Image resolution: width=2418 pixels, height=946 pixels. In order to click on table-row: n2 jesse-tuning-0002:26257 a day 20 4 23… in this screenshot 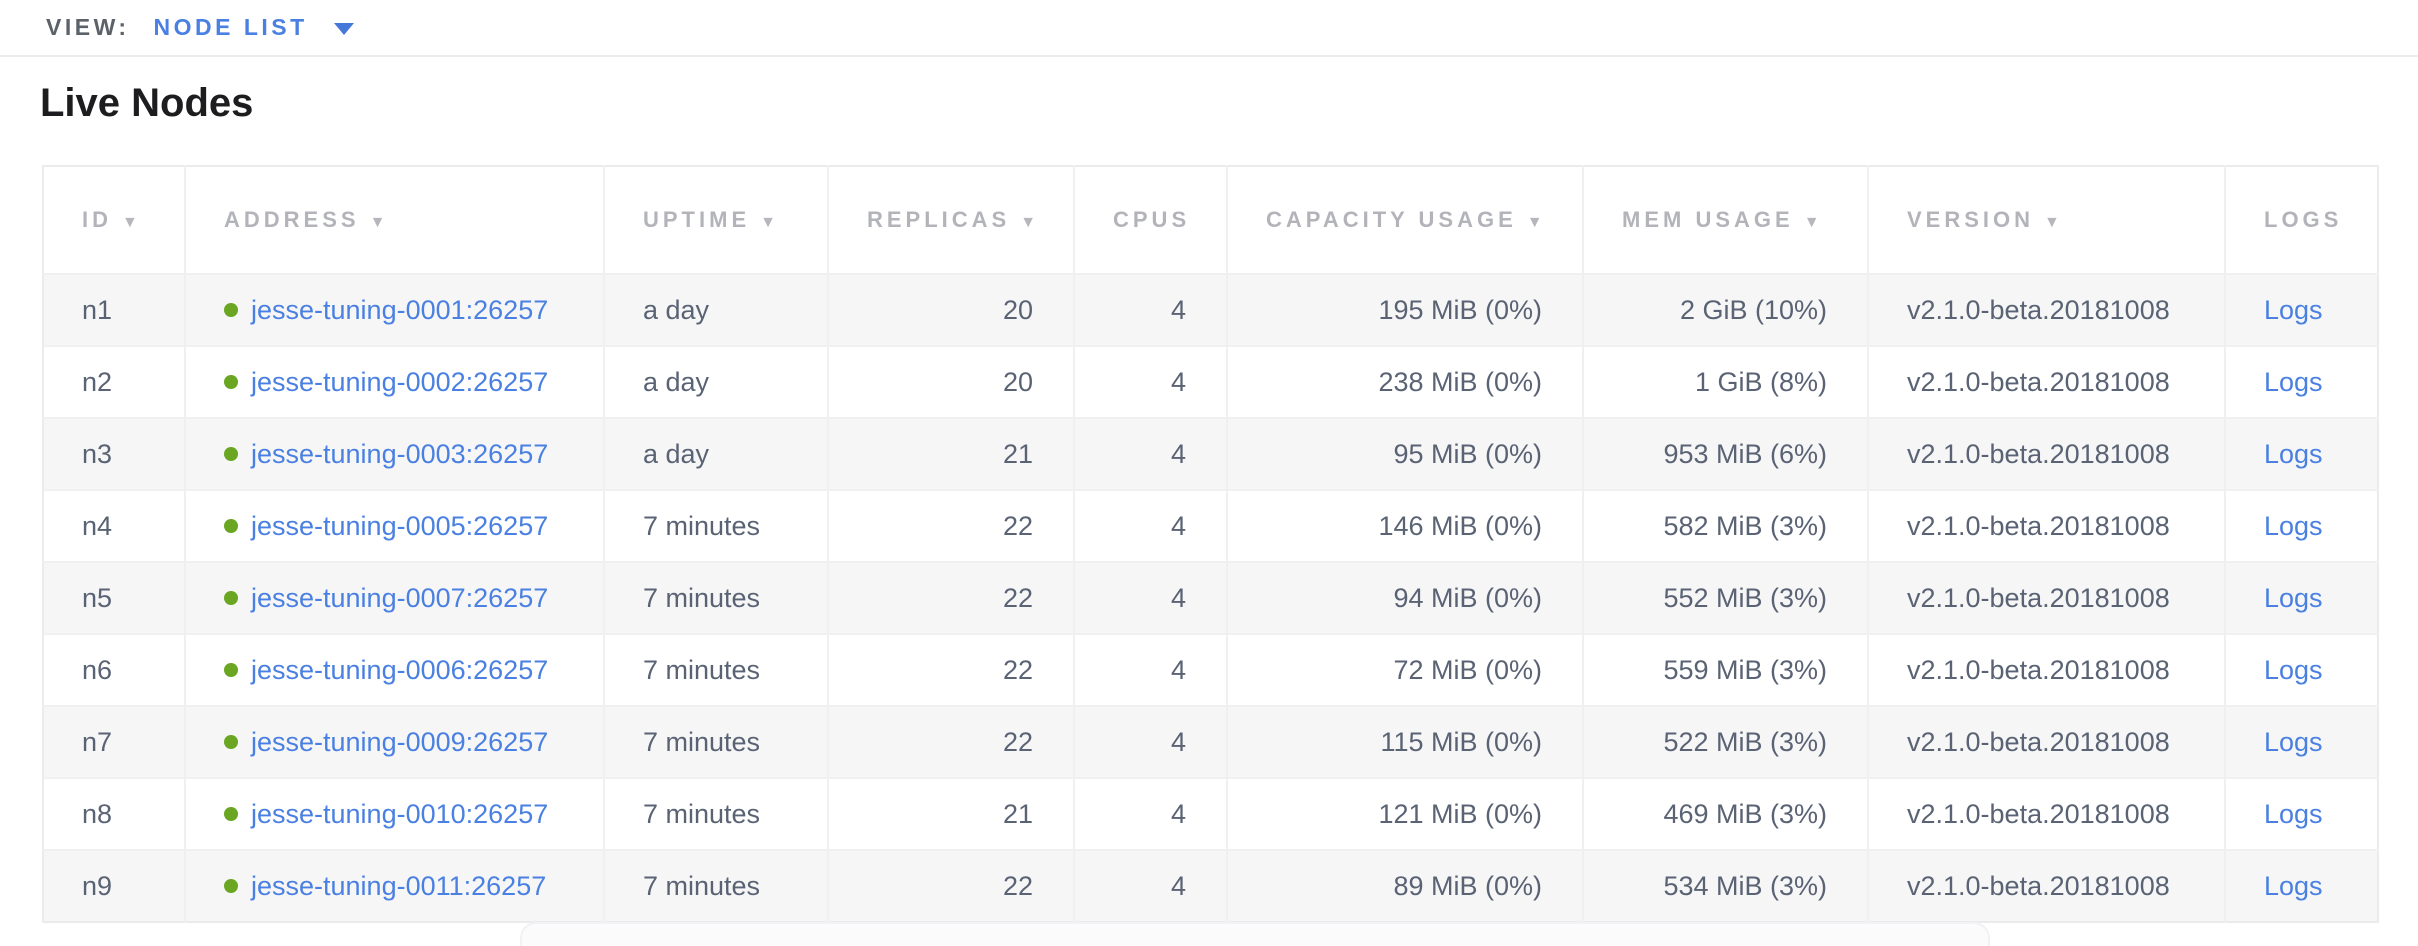, I will do `click(1210, 381)`.